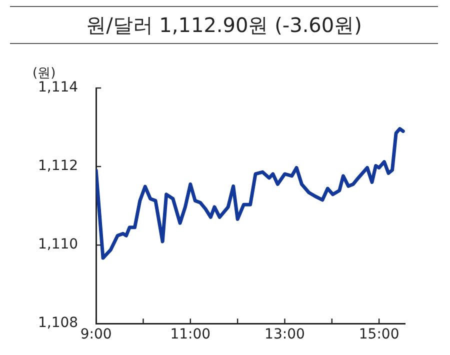 The image size is (450, 355). I want to click on y-tick-label: 1,114, so click(58, 88).